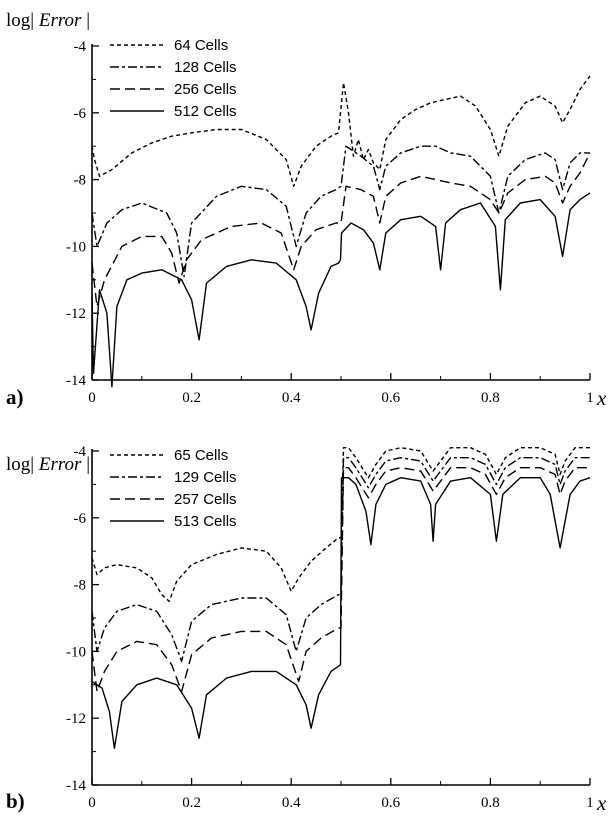  I want to click on legend: 65 Cells 129 Cells 257 Cells 513 Cells, so click(173, 488).